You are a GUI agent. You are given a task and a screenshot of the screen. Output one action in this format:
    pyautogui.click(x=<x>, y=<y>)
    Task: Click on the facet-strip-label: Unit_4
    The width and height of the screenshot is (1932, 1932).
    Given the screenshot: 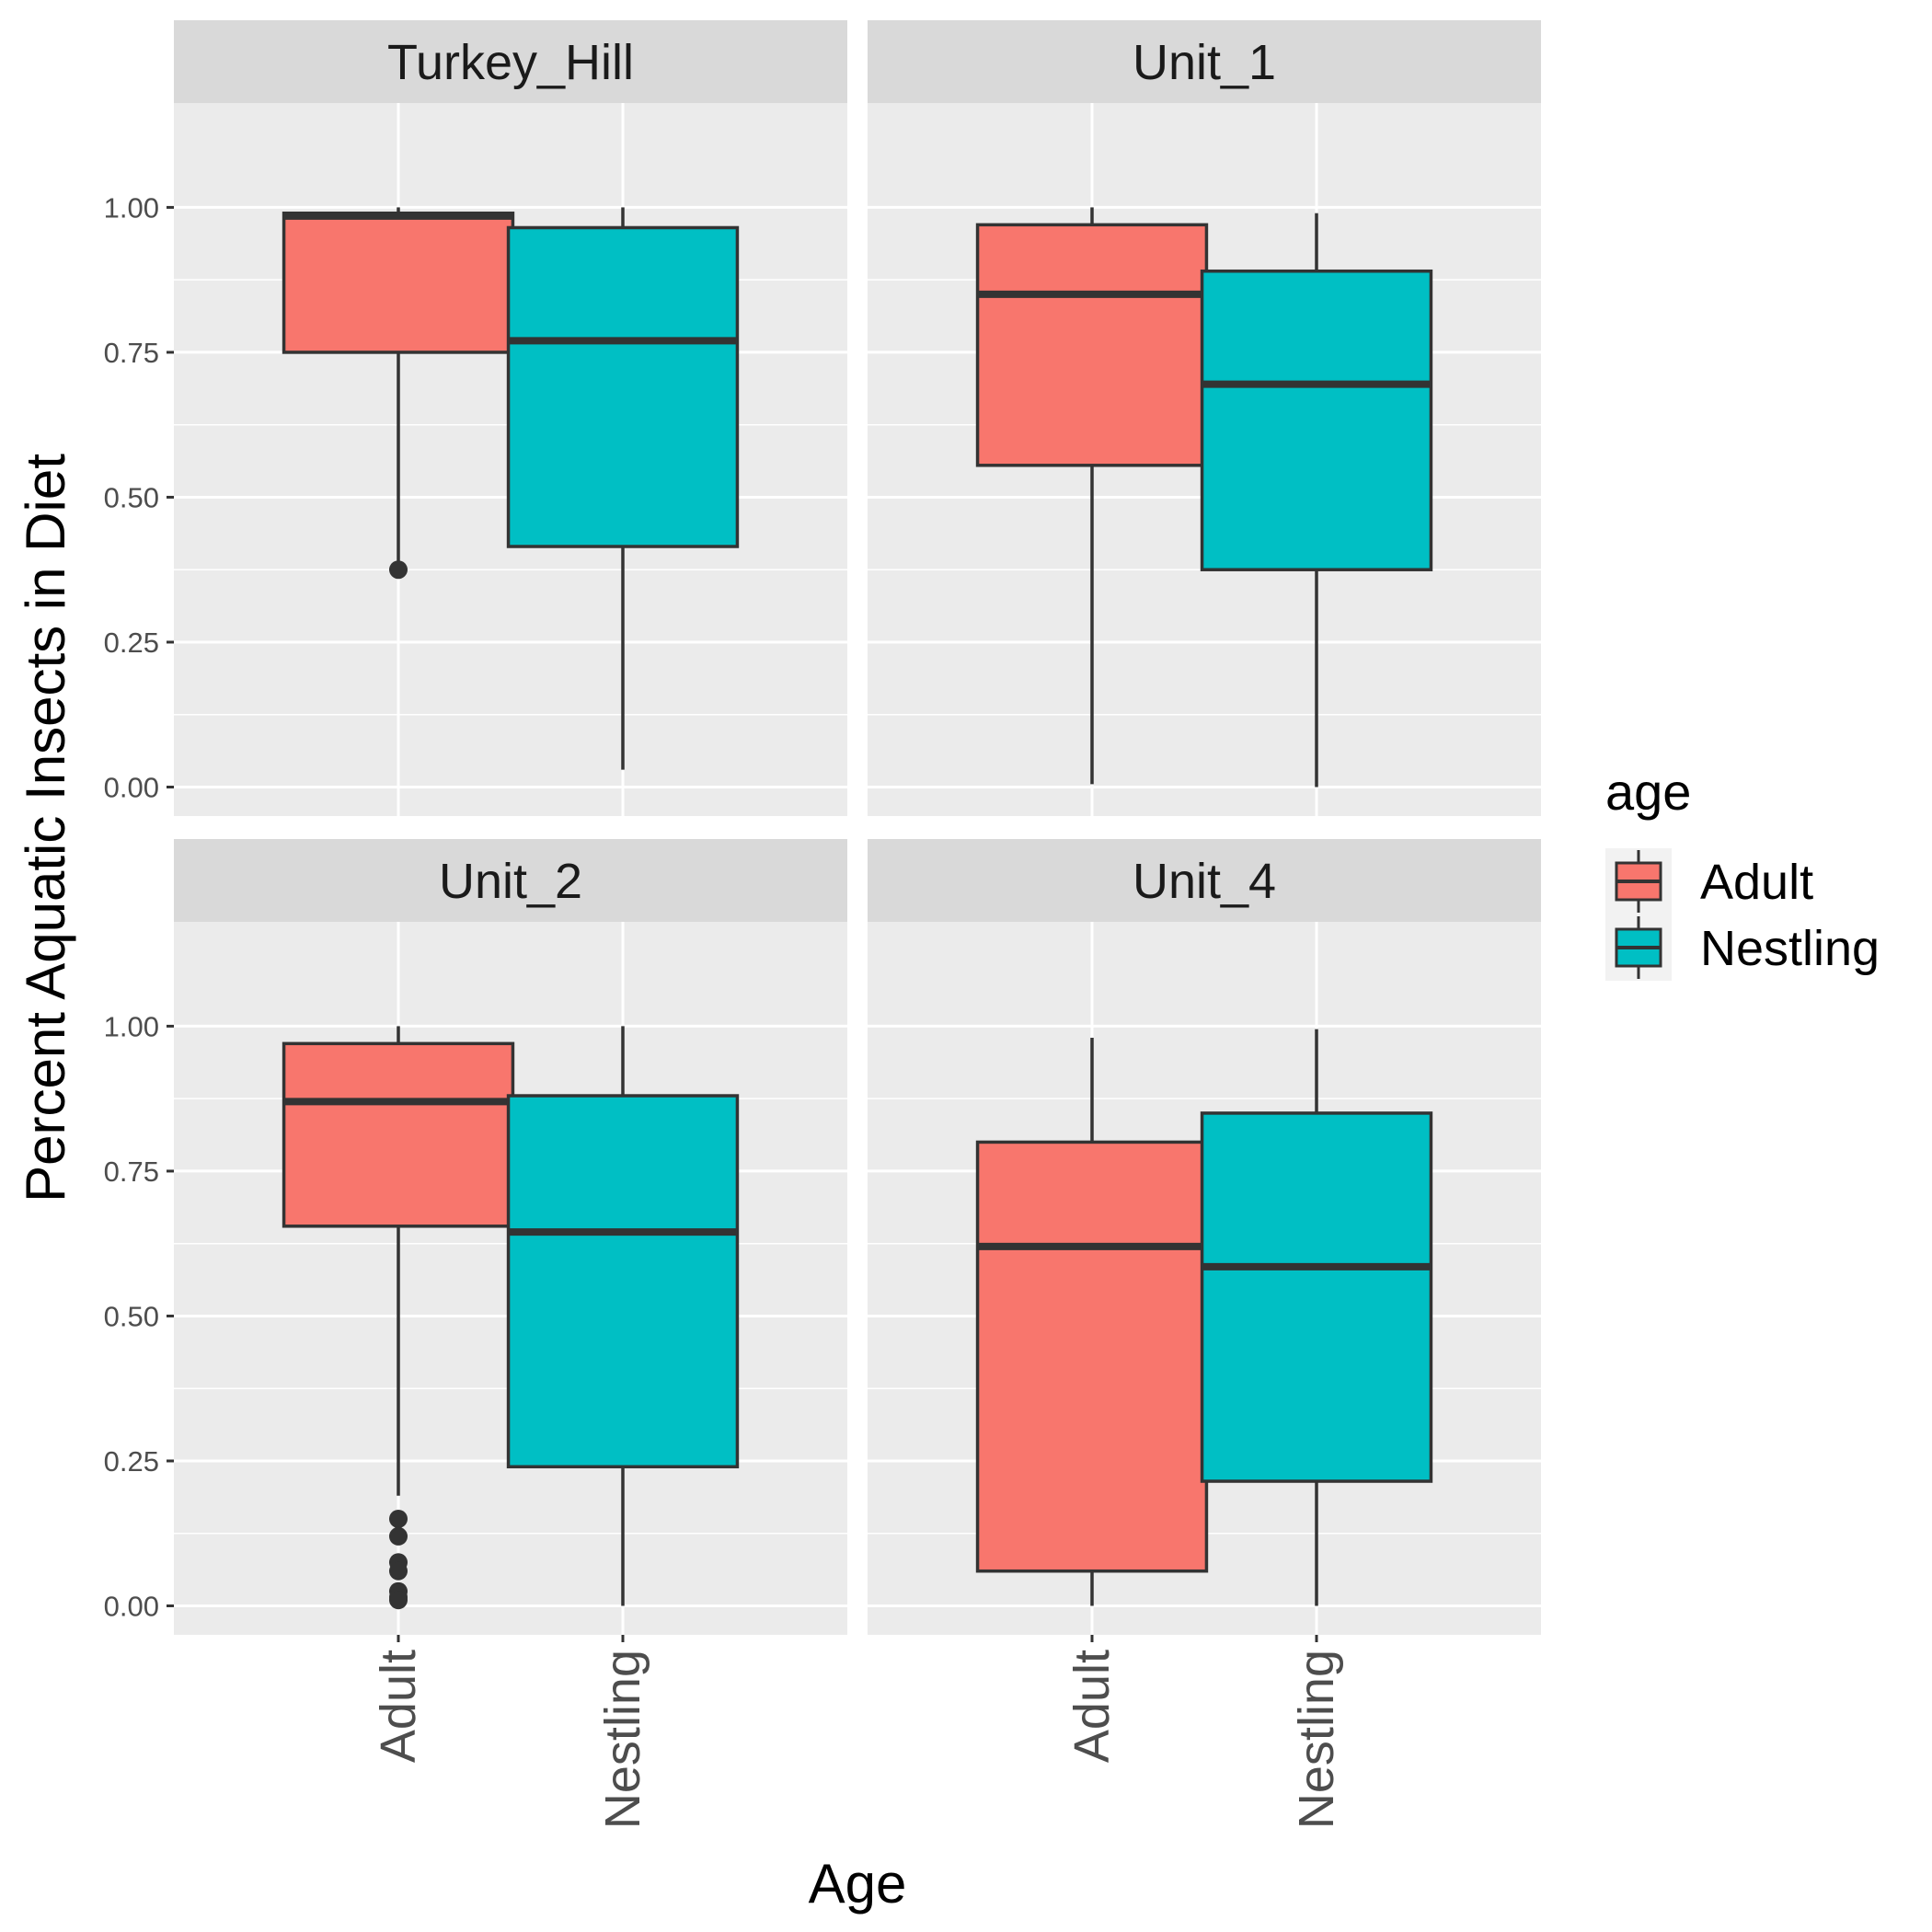 What is the action you would take?
    pyautogui.click(x=1204, y=881)
    